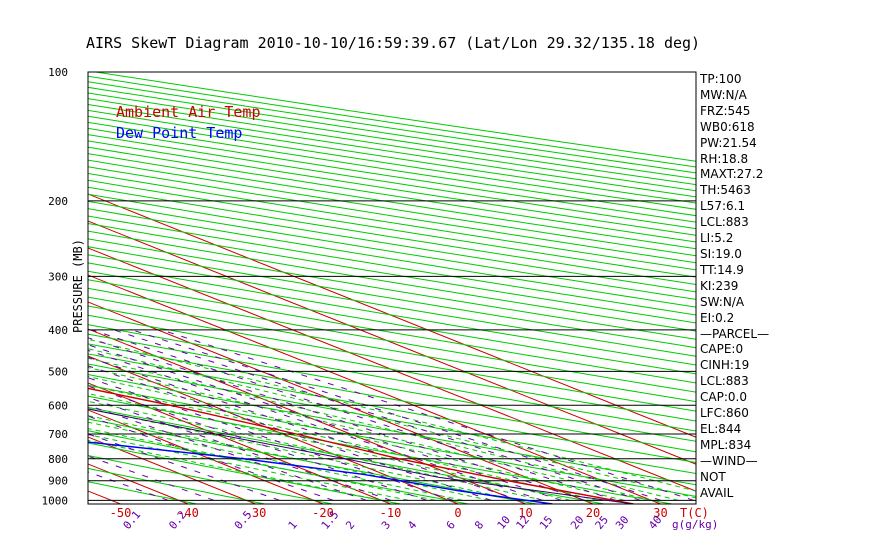 This screenshot has height=560, width=870. I want to click on stat-parcel-header: —PARCEL—, so click(735, 333).